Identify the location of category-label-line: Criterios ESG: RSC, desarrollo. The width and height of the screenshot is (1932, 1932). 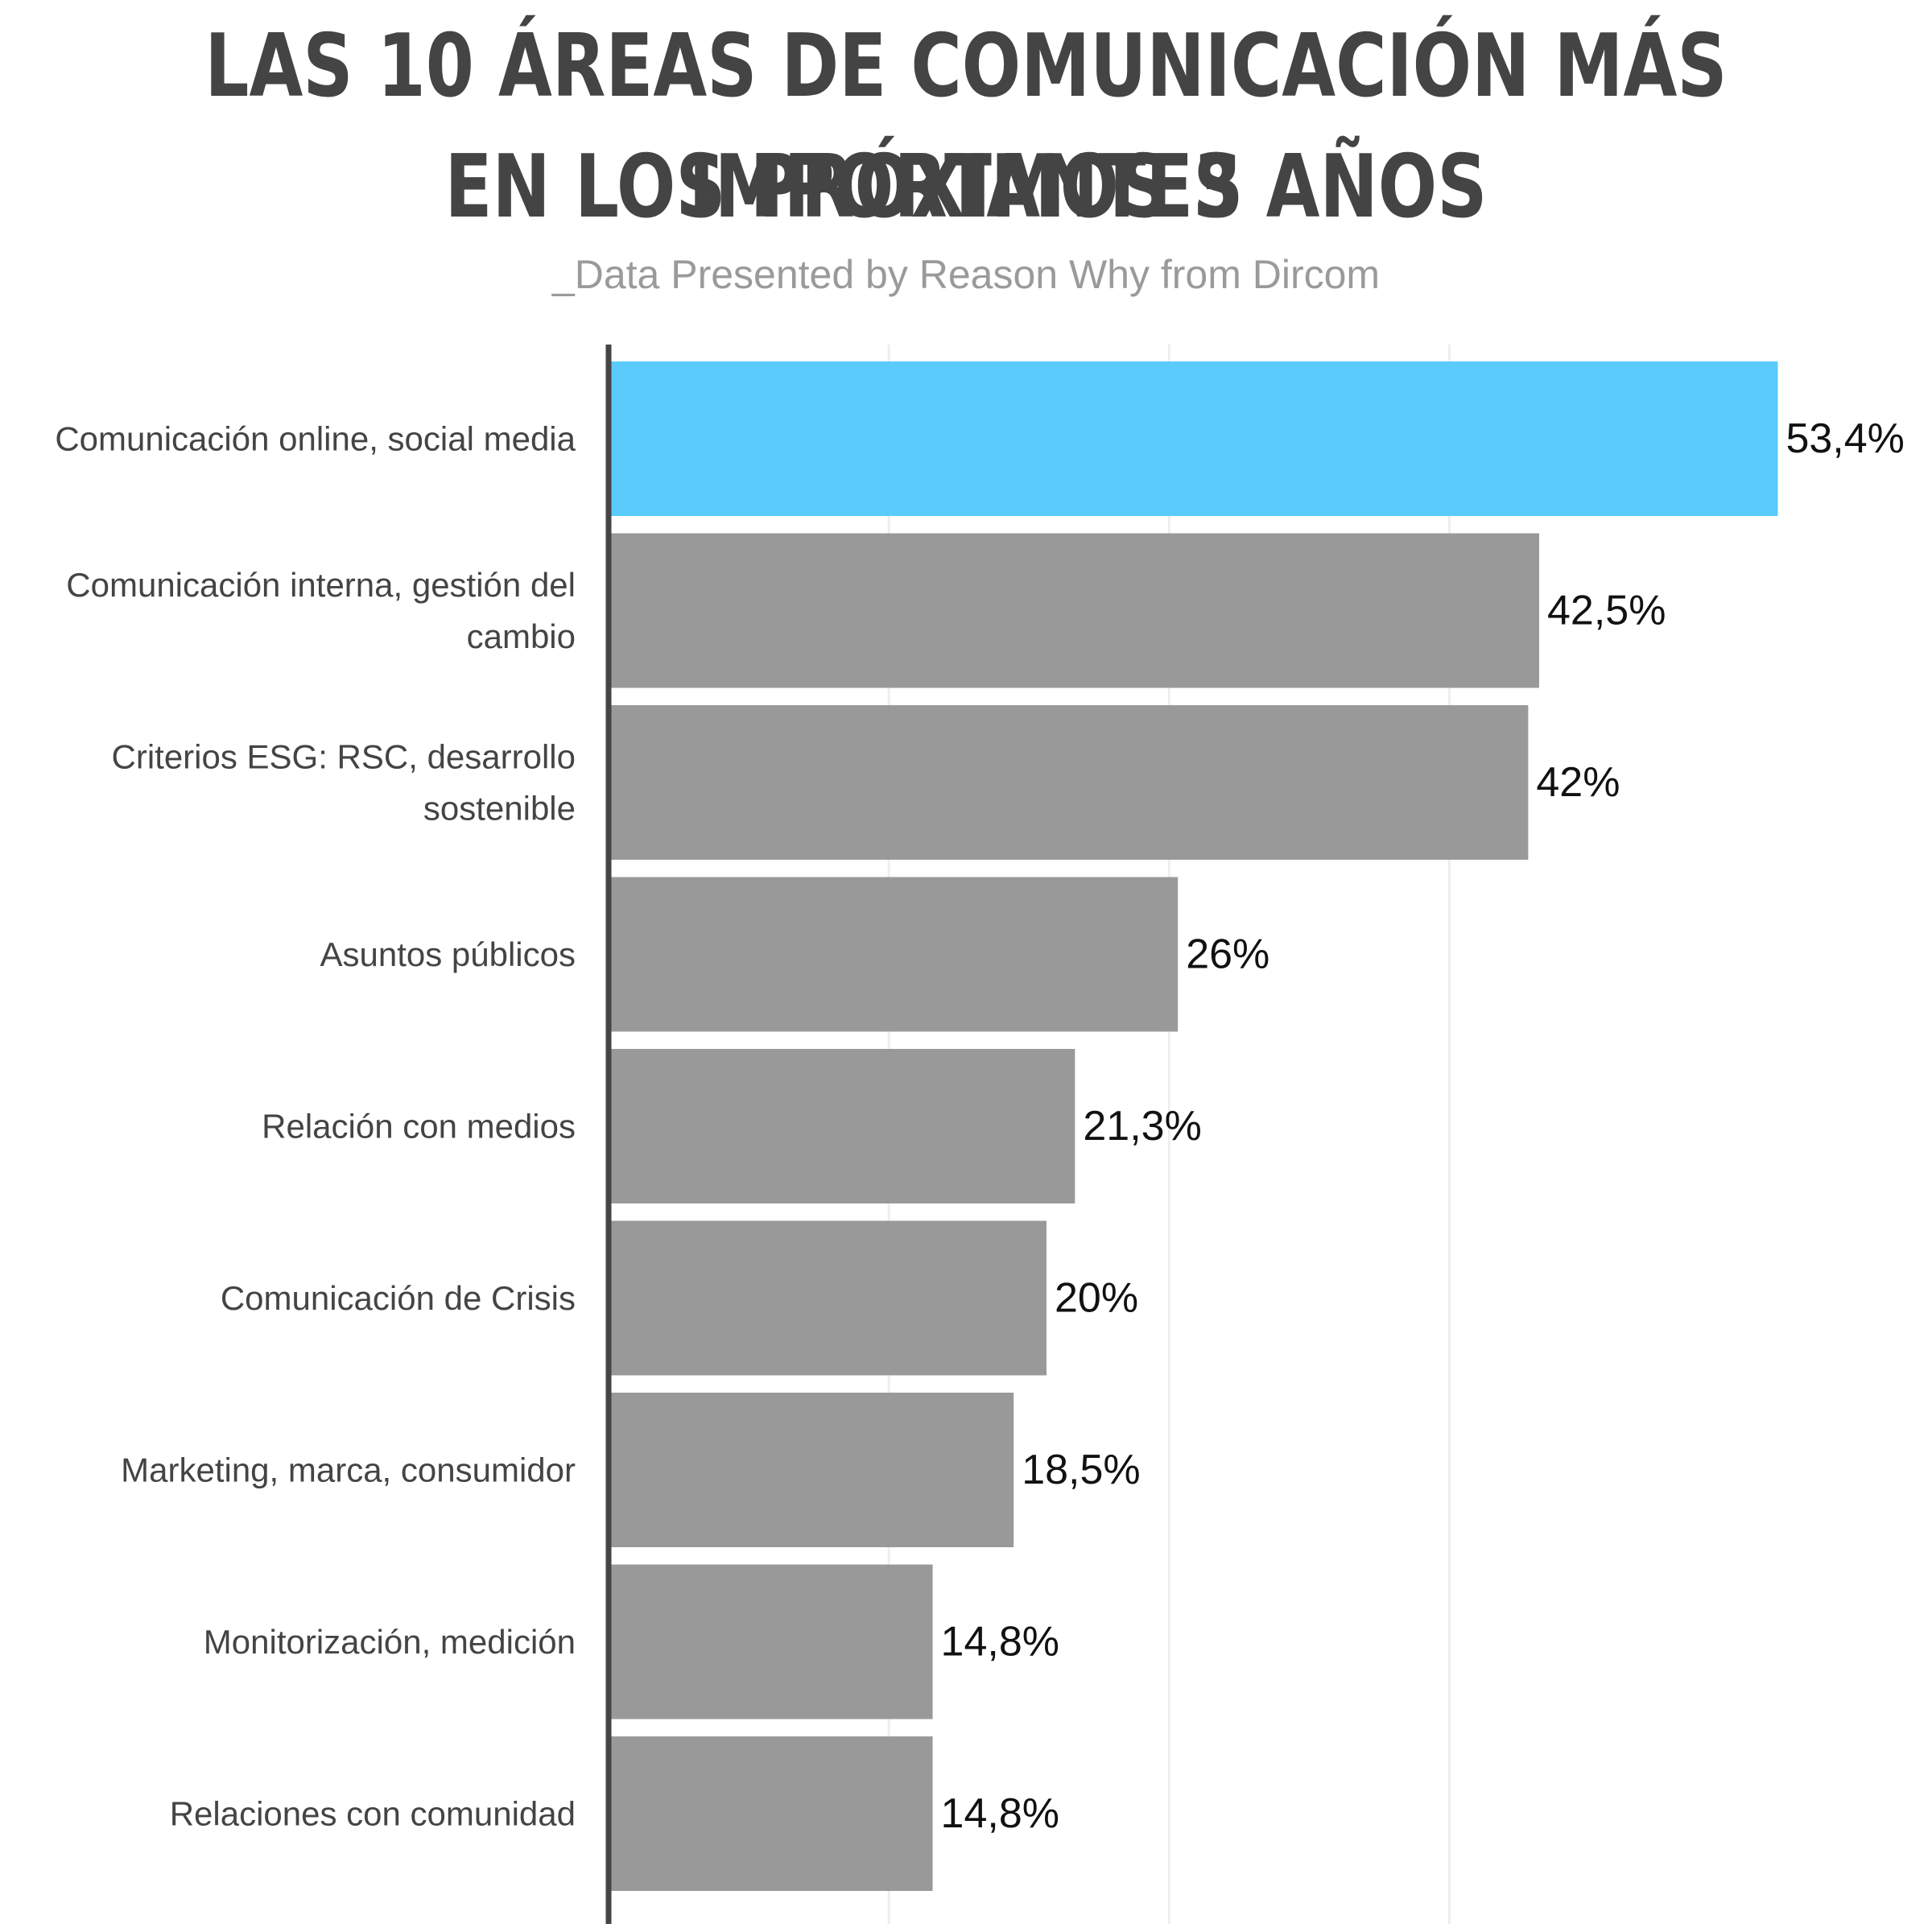
(344, 757).